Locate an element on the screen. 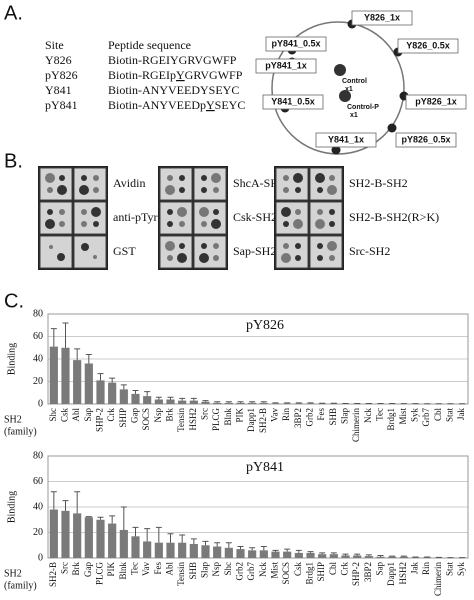  x-tick-label: Jak is located at coordinates (415, 568).